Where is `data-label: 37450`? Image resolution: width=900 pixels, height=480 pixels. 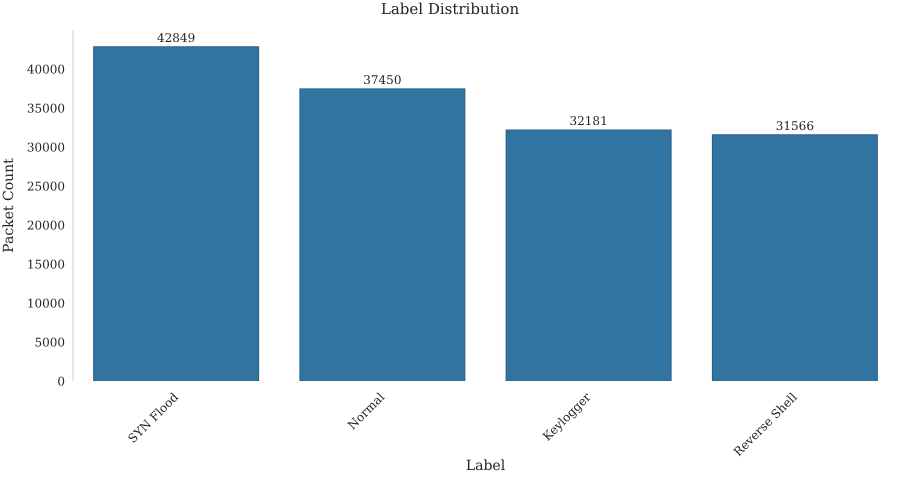
data-label: 37450 is located at coordinates (382, 79).